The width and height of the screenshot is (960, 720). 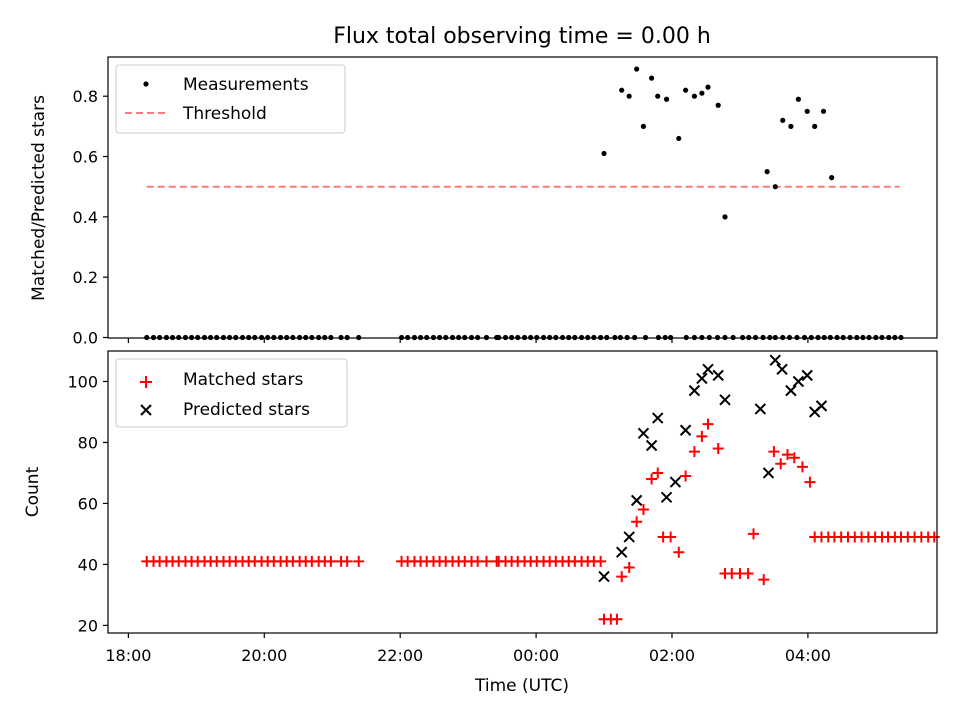 I want to click on top-y-tick-label: 0.4, so click(x=85, y=217).